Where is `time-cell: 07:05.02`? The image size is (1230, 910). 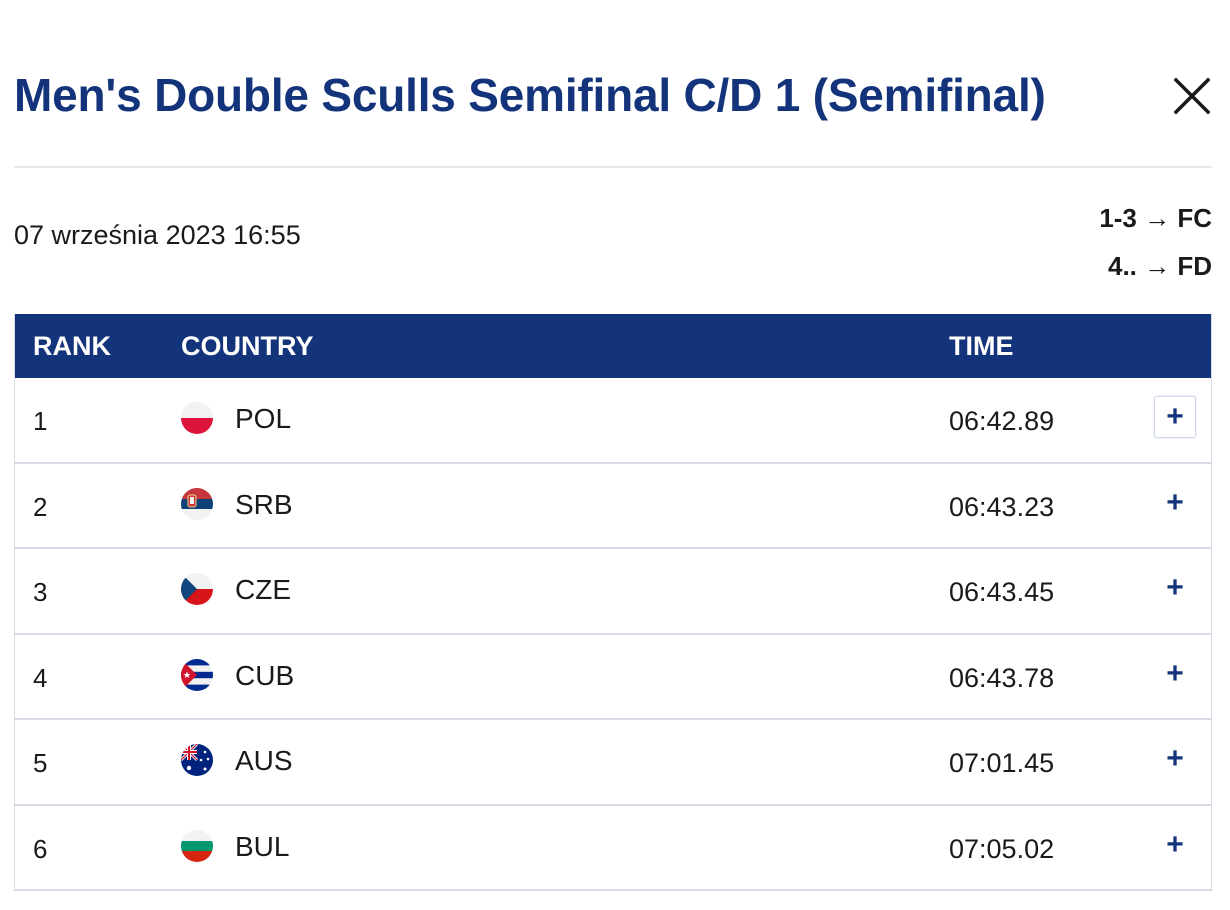 time-cell: 07:05.02 is located at coordinates (1002, 848).